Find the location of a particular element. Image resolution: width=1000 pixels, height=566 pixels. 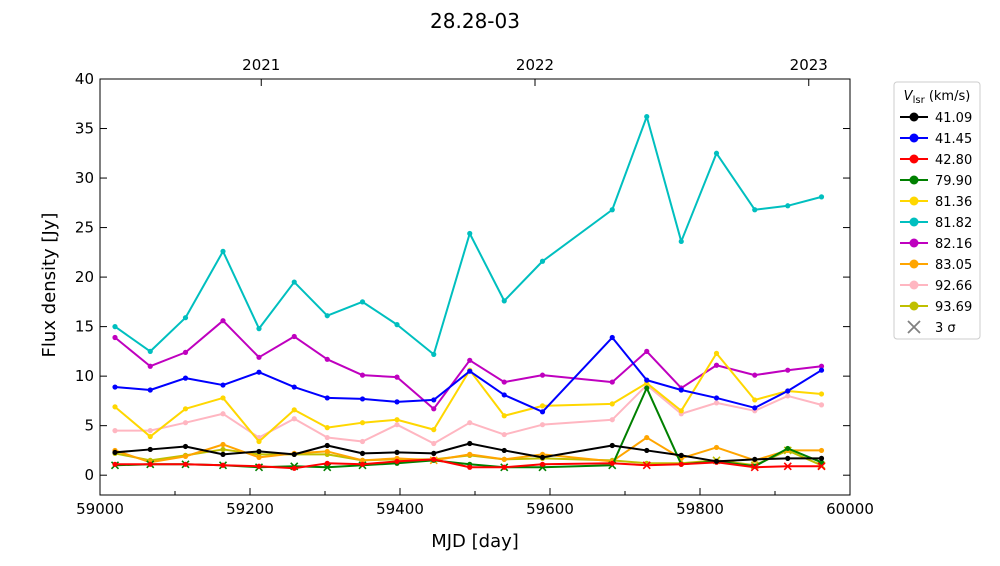

top-axis-year-label: 2022 is located at coordinates (535, 65).